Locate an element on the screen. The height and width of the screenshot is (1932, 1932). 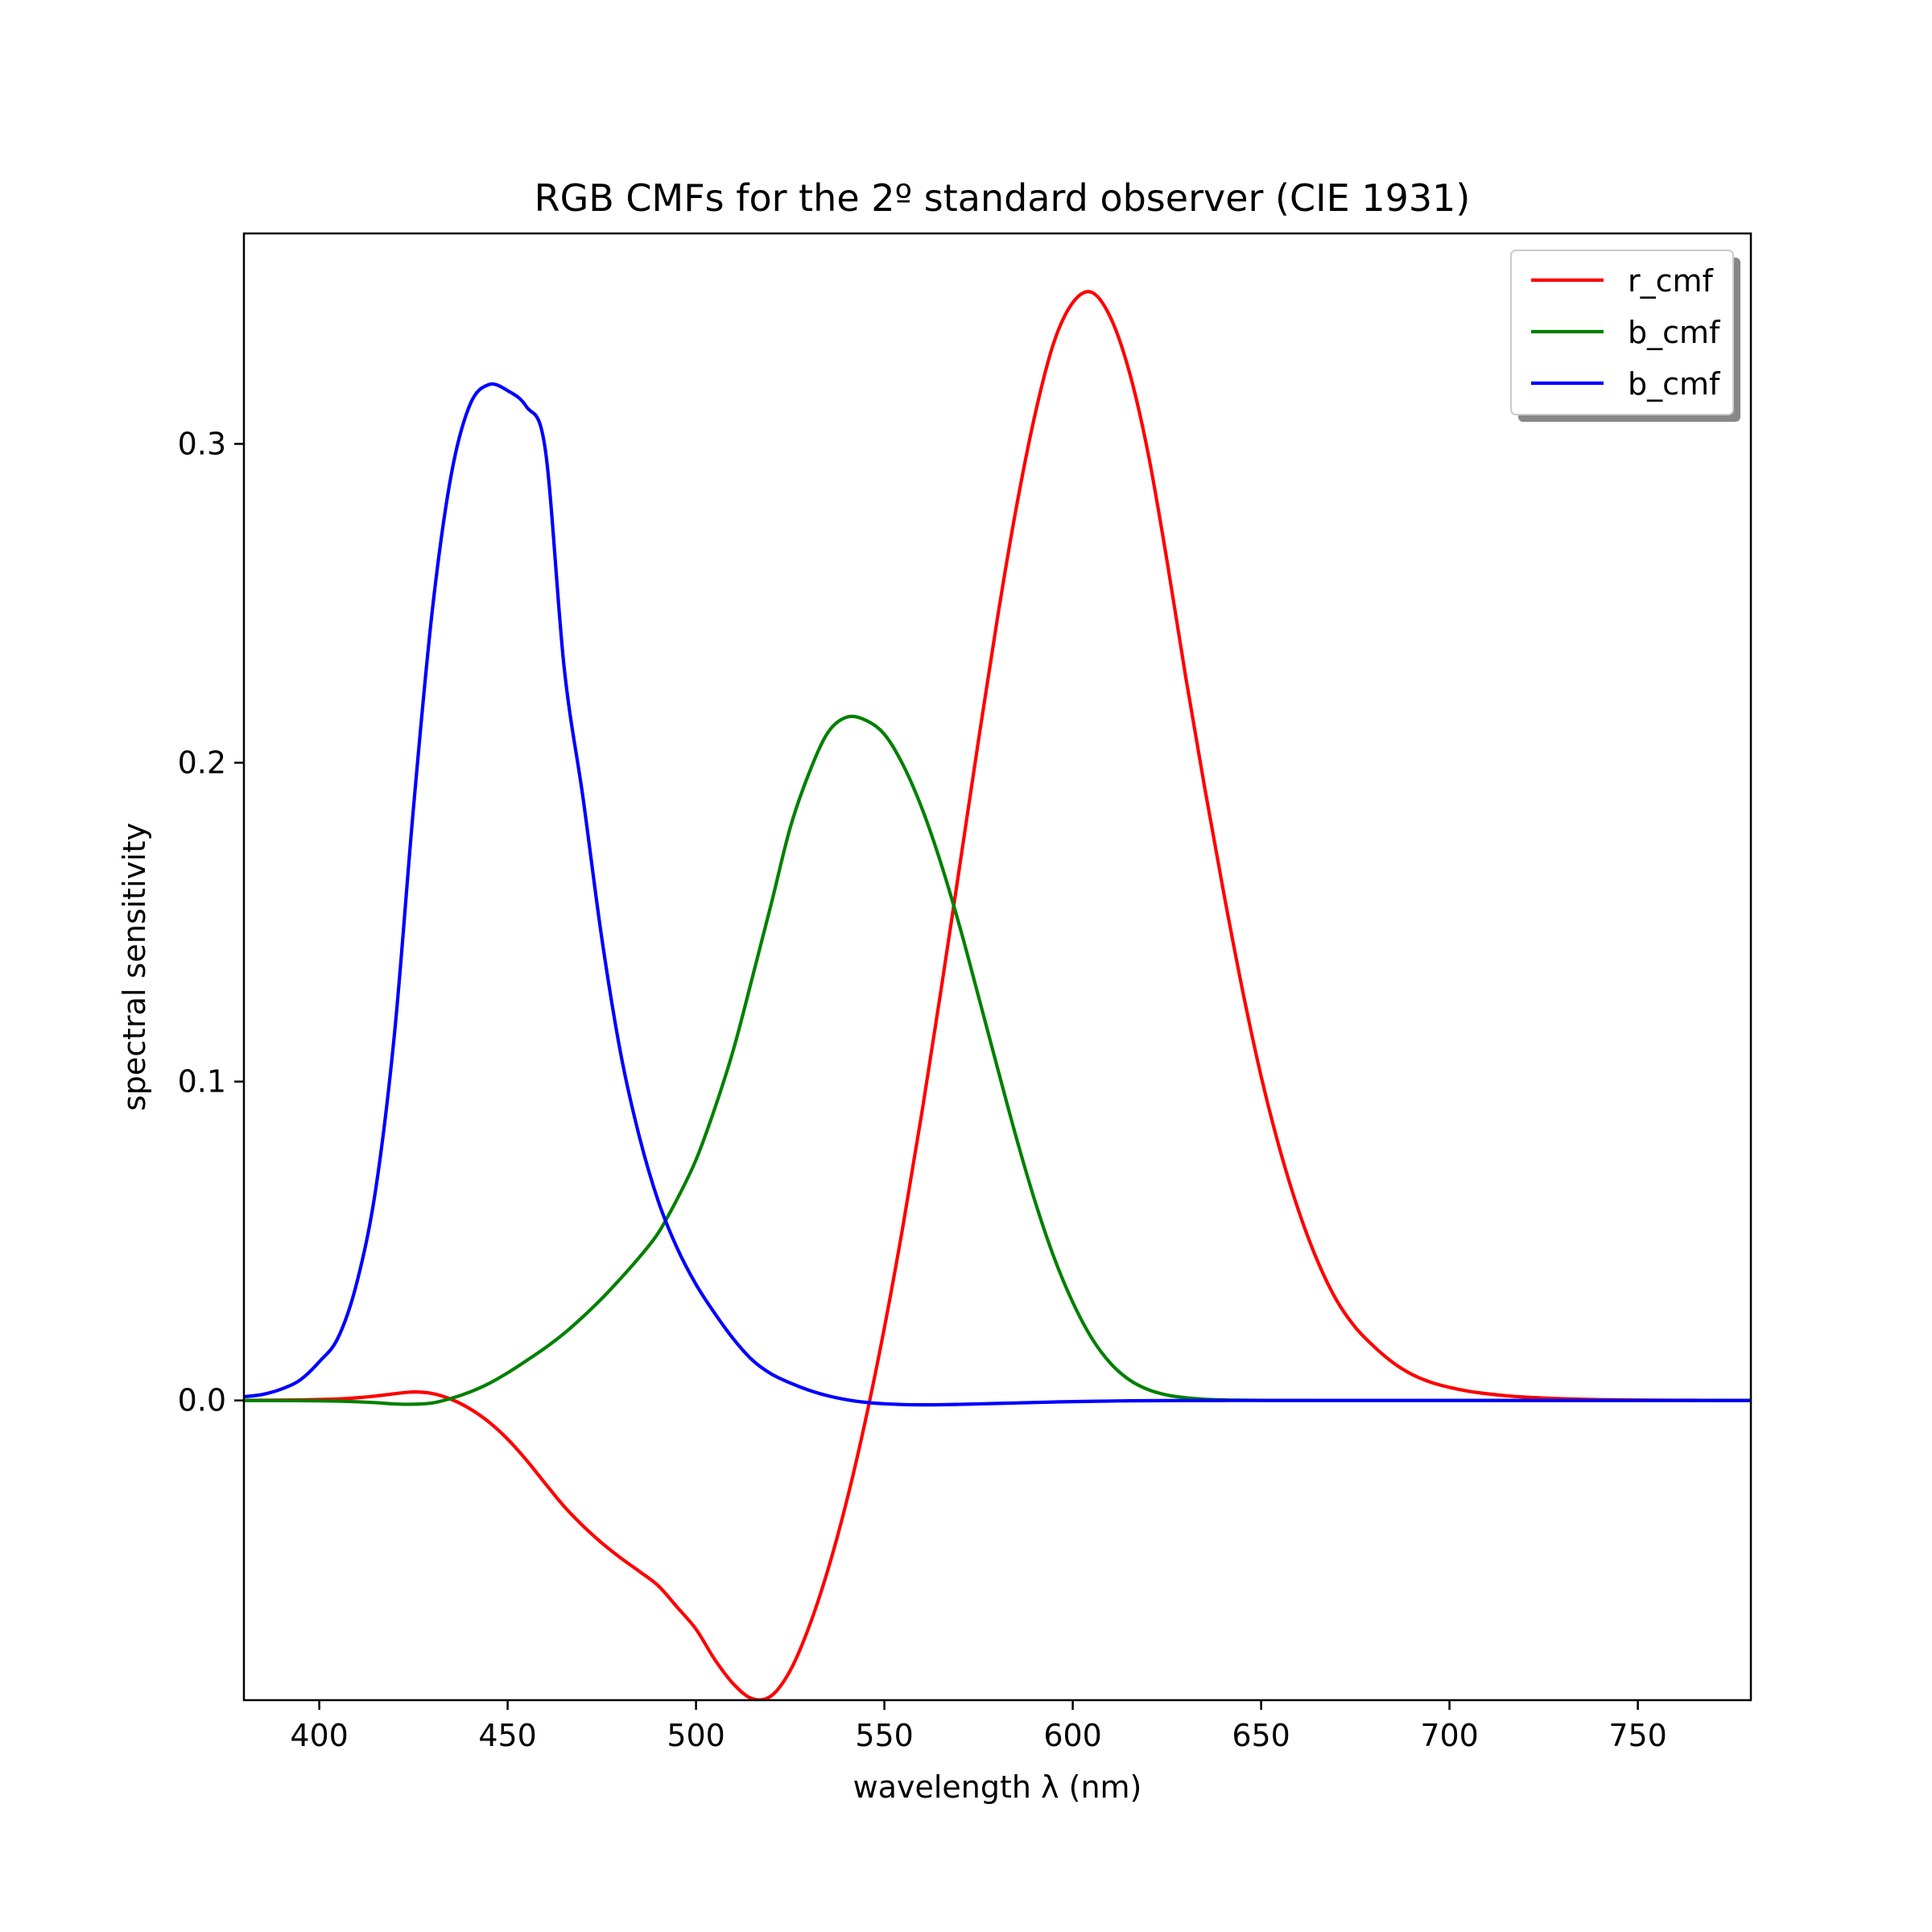
x-tick-label: 400 is located at coordinates (319, 1735).